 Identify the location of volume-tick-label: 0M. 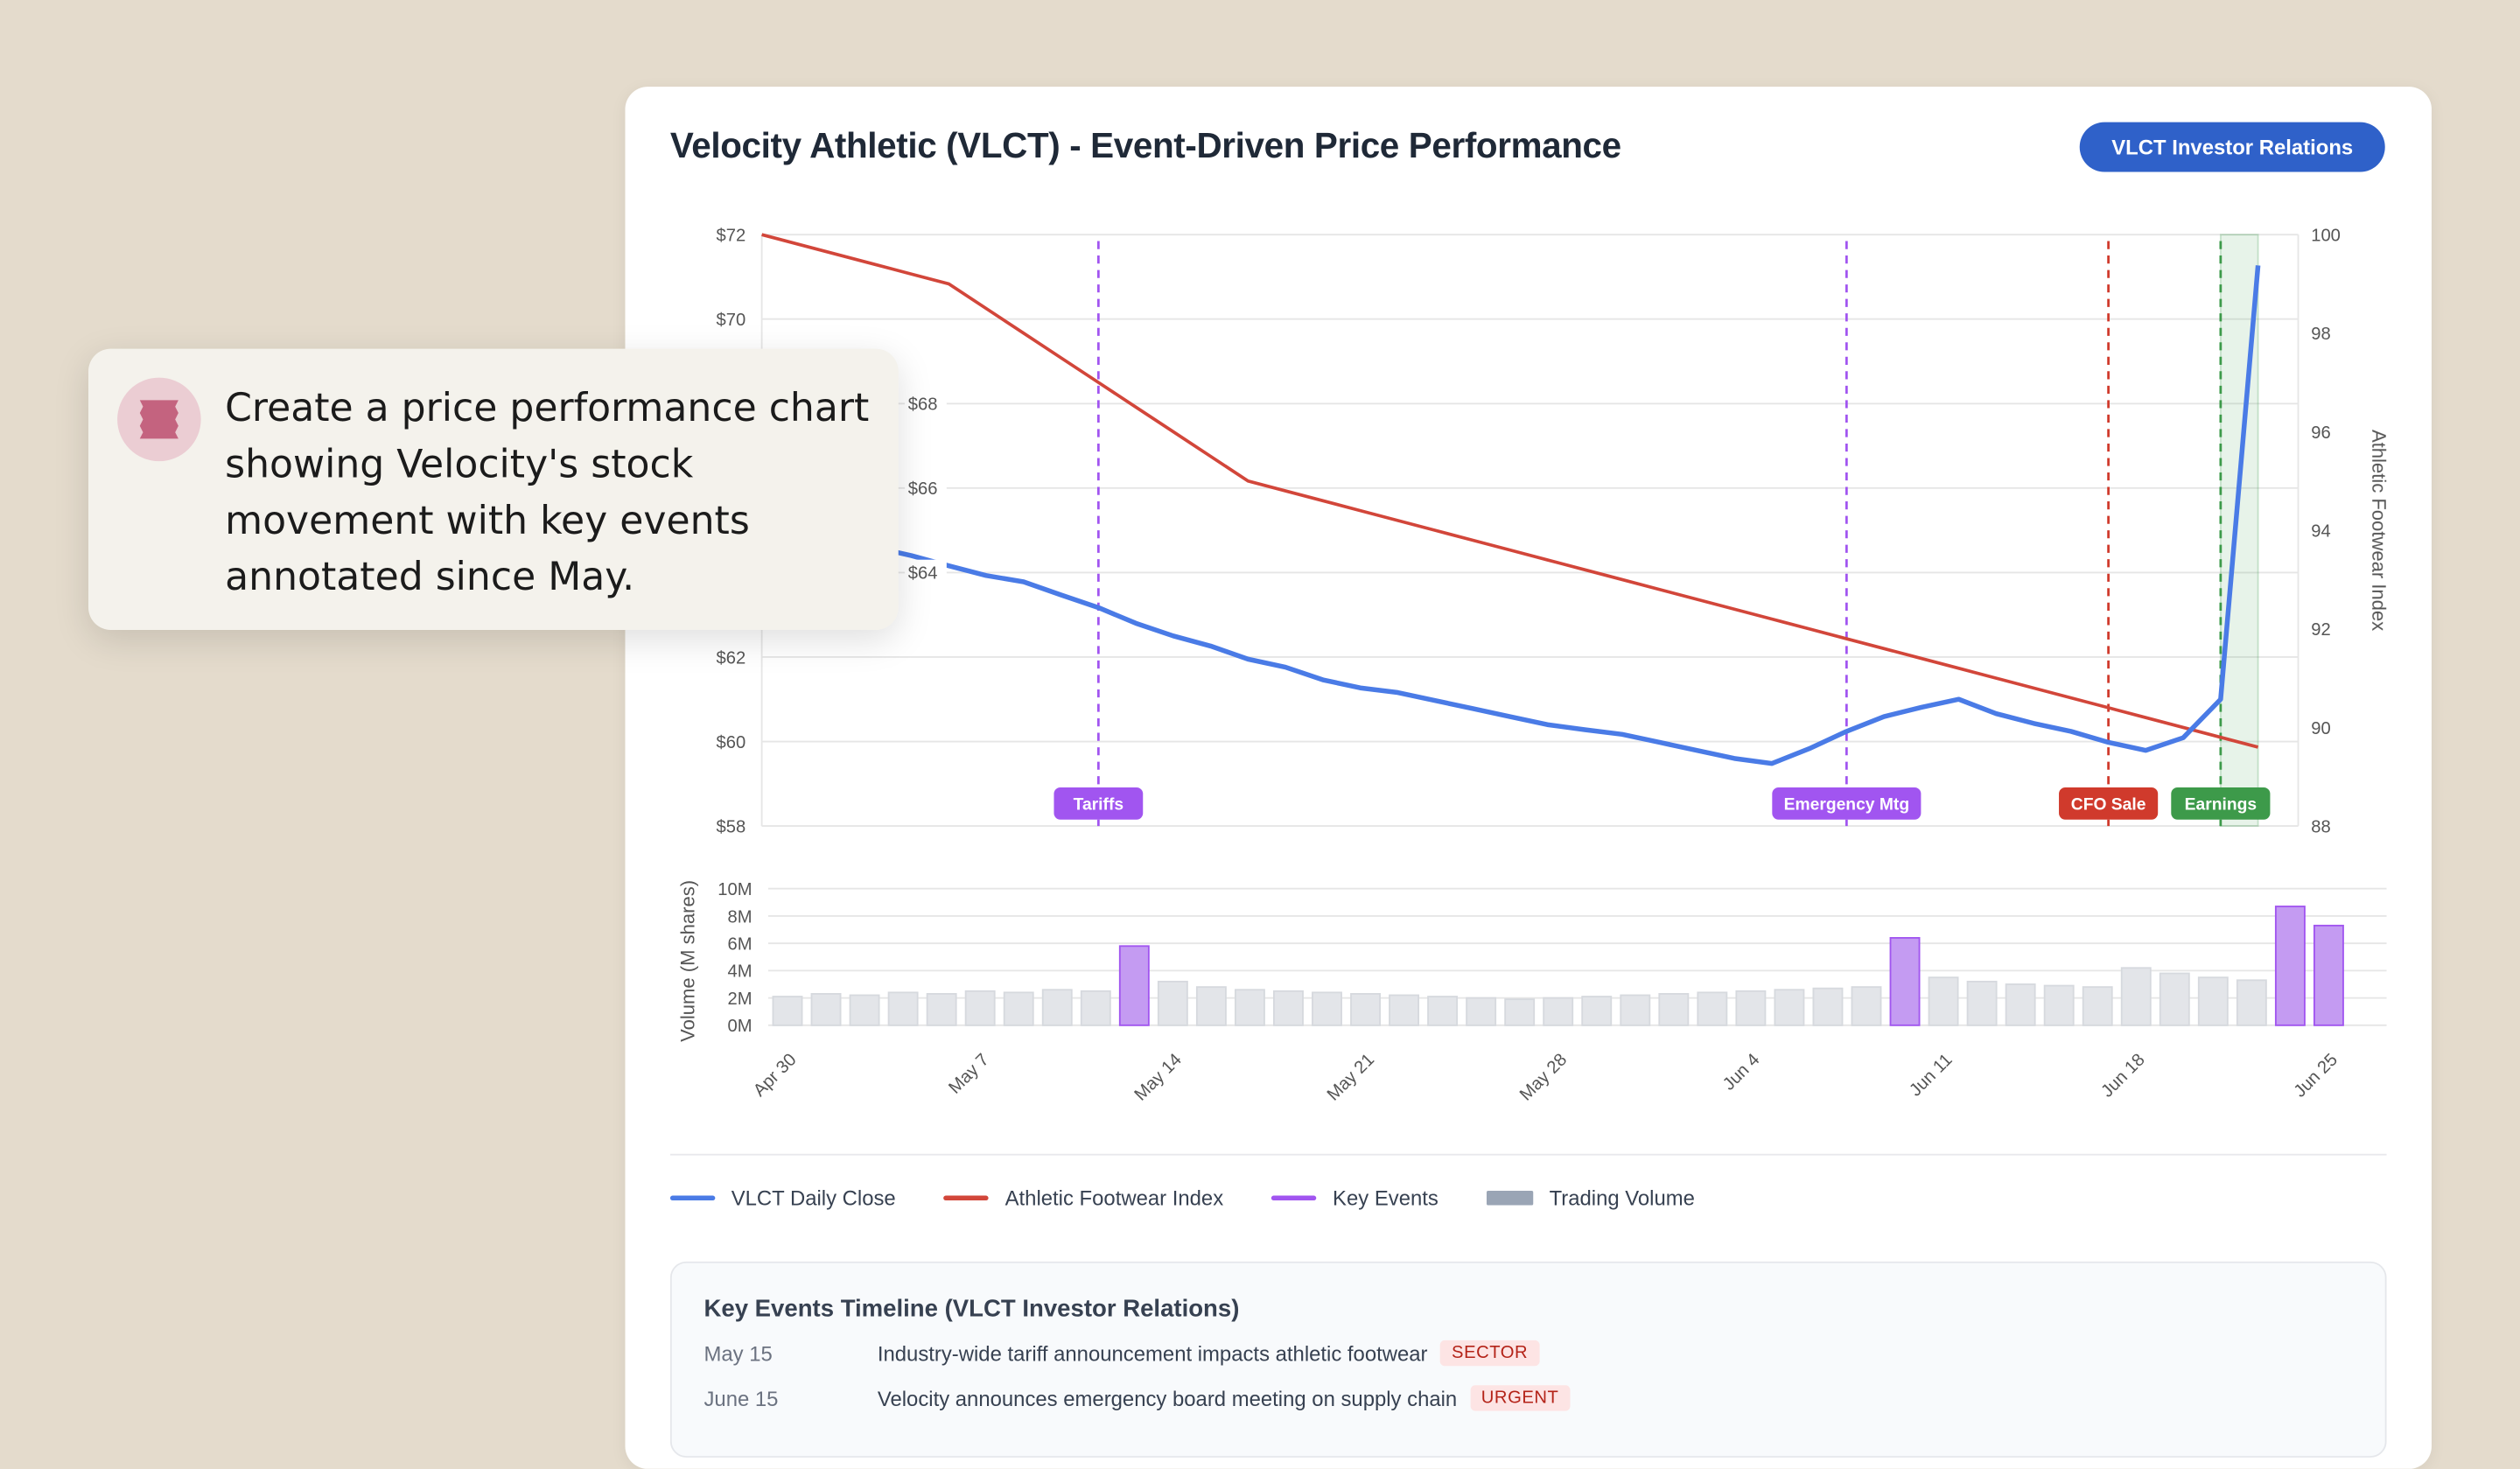
(740, 1027).